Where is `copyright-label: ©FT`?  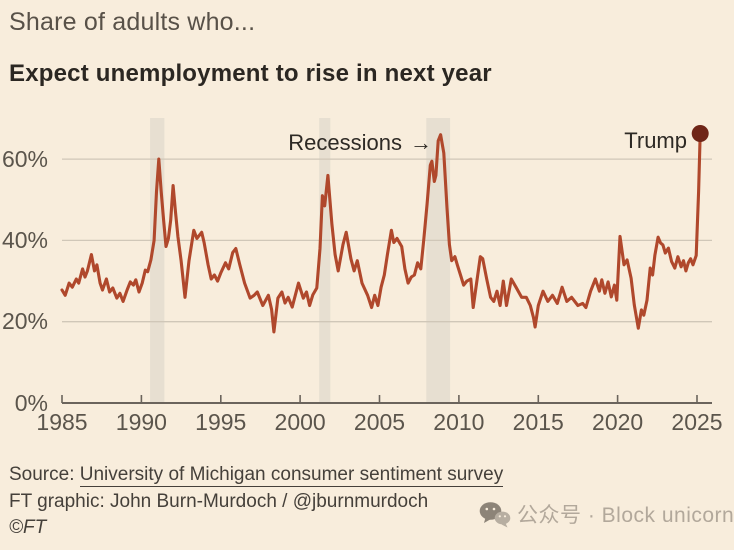
copyright-label: ©FT is located at coordinates (28, 527).